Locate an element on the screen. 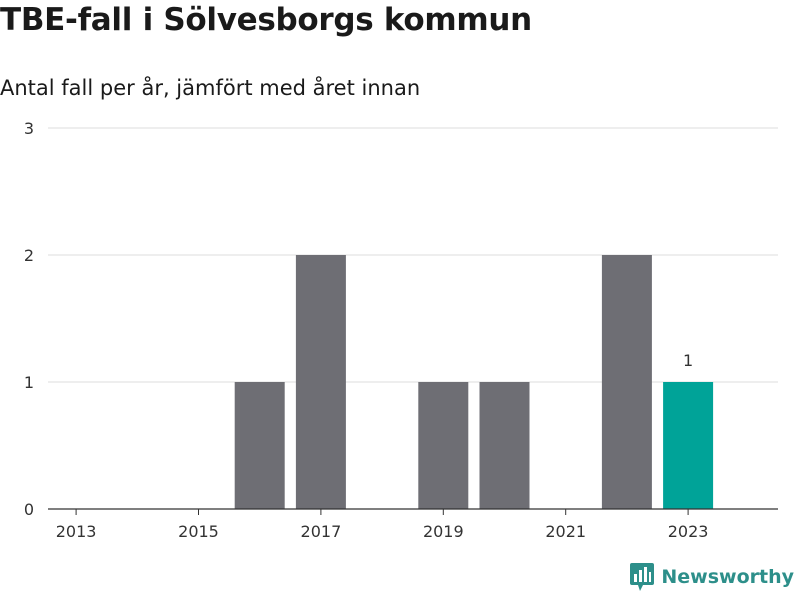 This screenshot has height=600, width=800. data-label: 1 is located at coordinates (688, 360).